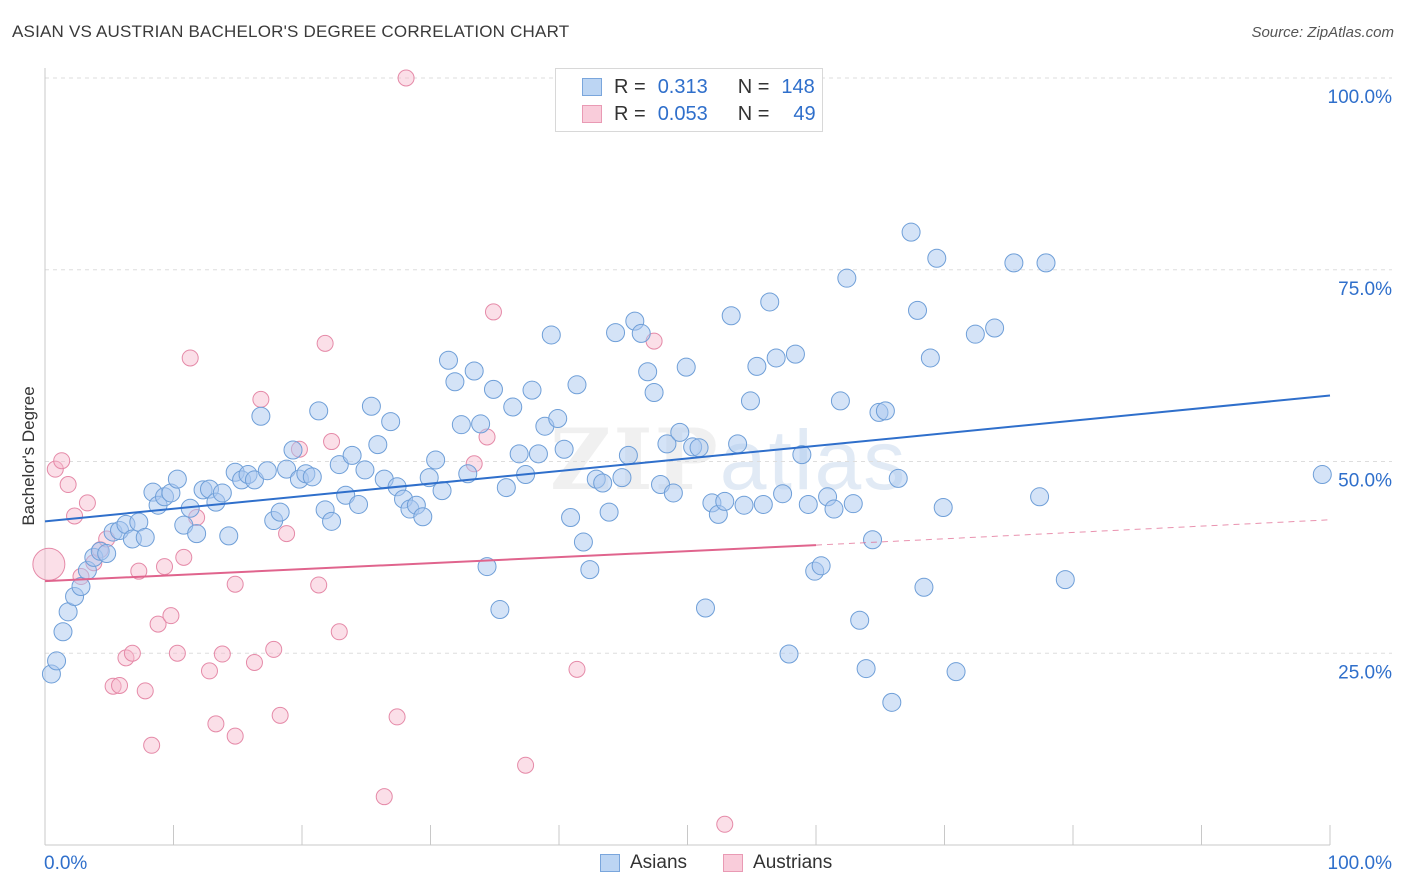 The width and height of the screenshot is (1406, 892). Describe the element at coordinates (804, 113) in the screenshot. I see `n-value: 49` at that location.